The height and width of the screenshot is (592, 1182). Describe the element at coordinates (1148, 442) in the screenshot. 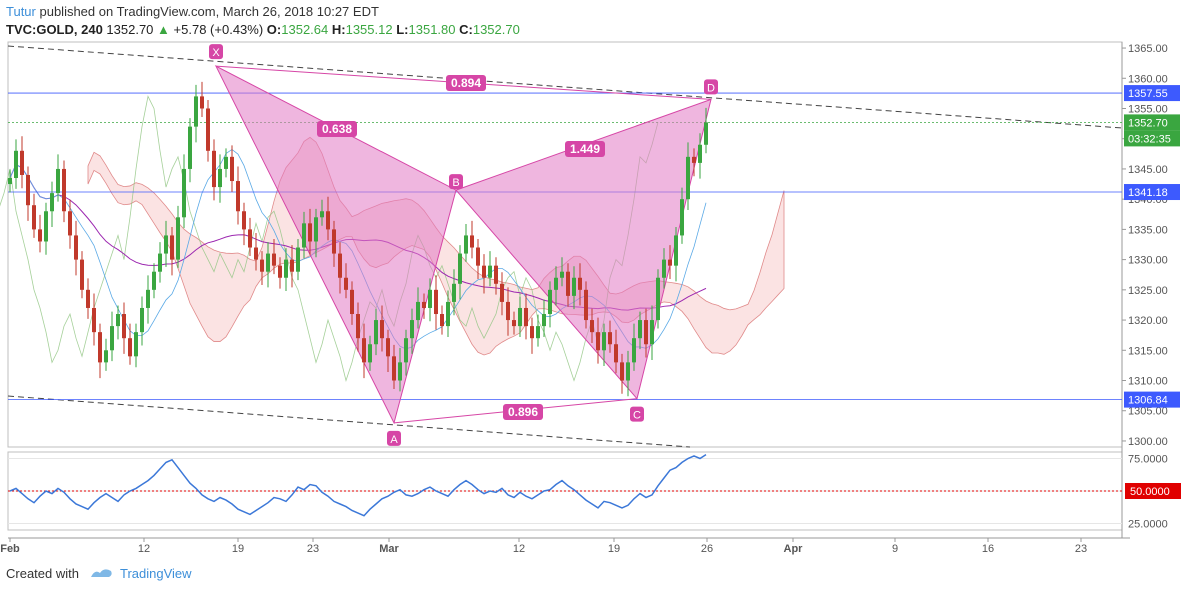

I see `y-tick-label: 1300.00` at that location.